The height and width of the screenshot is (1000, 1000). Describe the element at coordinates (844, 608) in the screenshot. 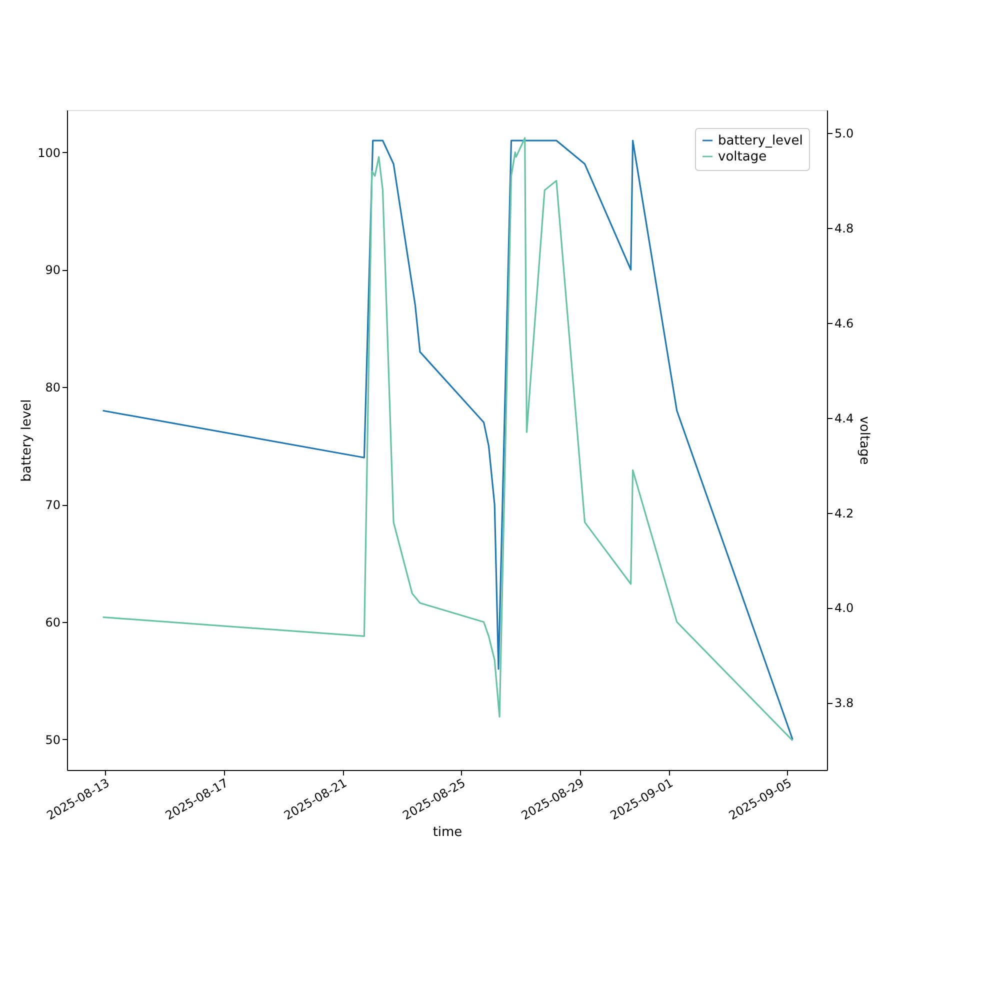

I see `y2-tick-label: 4.0` at that location.